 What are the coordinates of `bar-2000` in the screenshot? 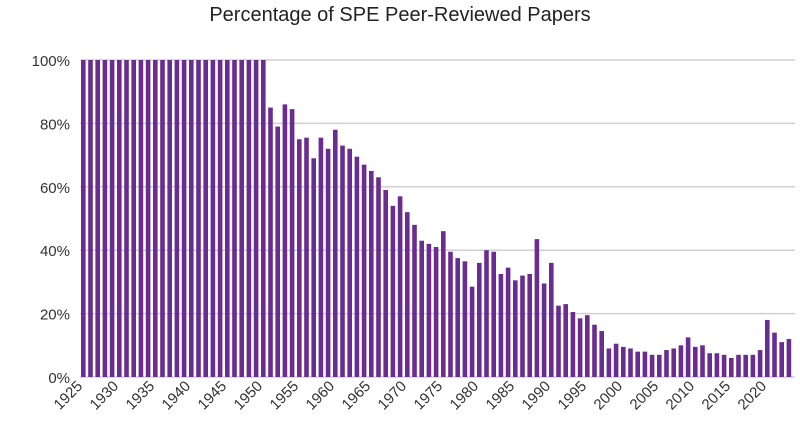 It's located at (623, 361).